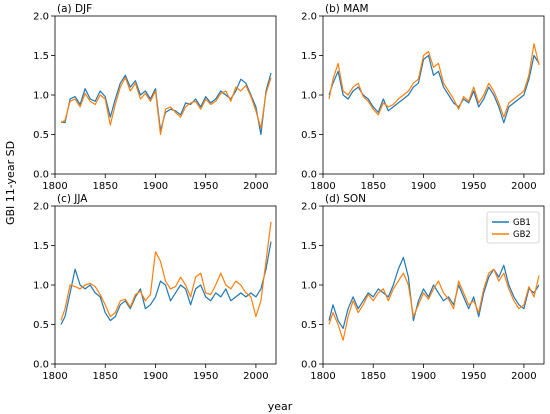 Image resolution: width=550 pixels, height=414 pixels. What do you see at coordinates (74, 9) in the screenshot?
I see `panel-title: (a) DJF` at bounding box center [74, 9].